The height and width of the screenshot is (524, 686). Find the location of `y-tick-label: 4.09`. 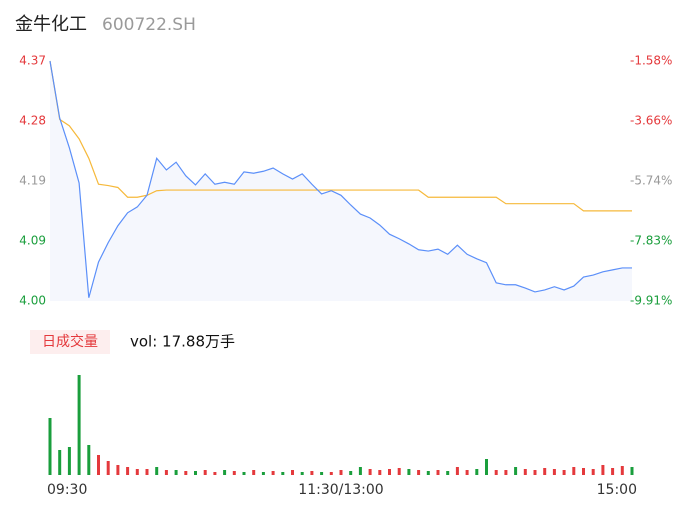

y-tick-label: 4.09 is located at coordinates (32, 241).